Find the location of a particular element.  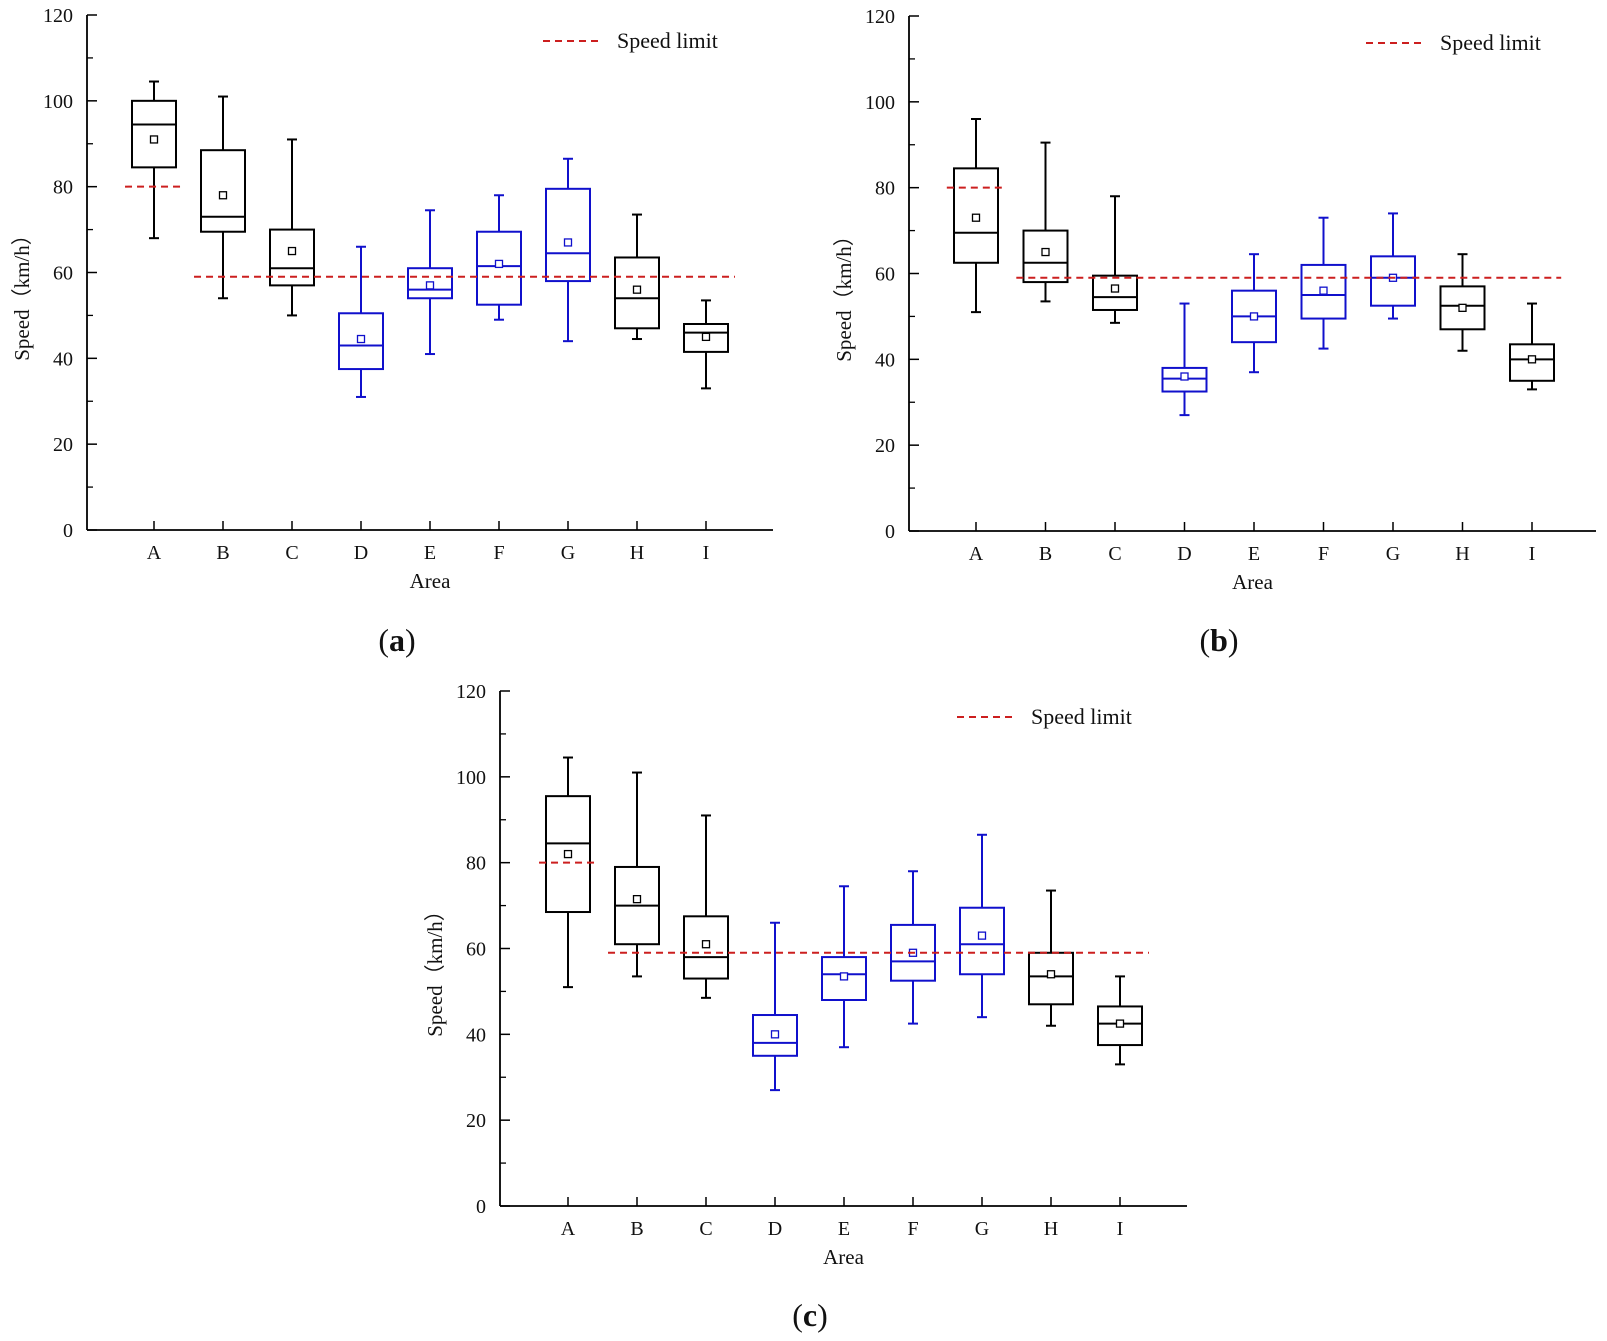

panel-label: (c) is located at coordinates (810, 1315).